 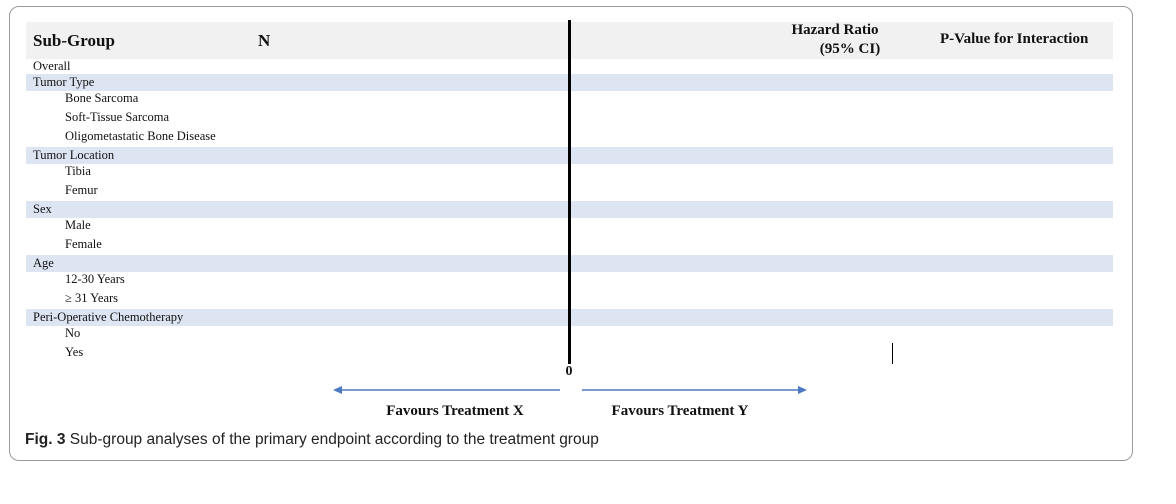 I want to click on row-age-12-30: 12-30 Years, so click(x=95, y=279).